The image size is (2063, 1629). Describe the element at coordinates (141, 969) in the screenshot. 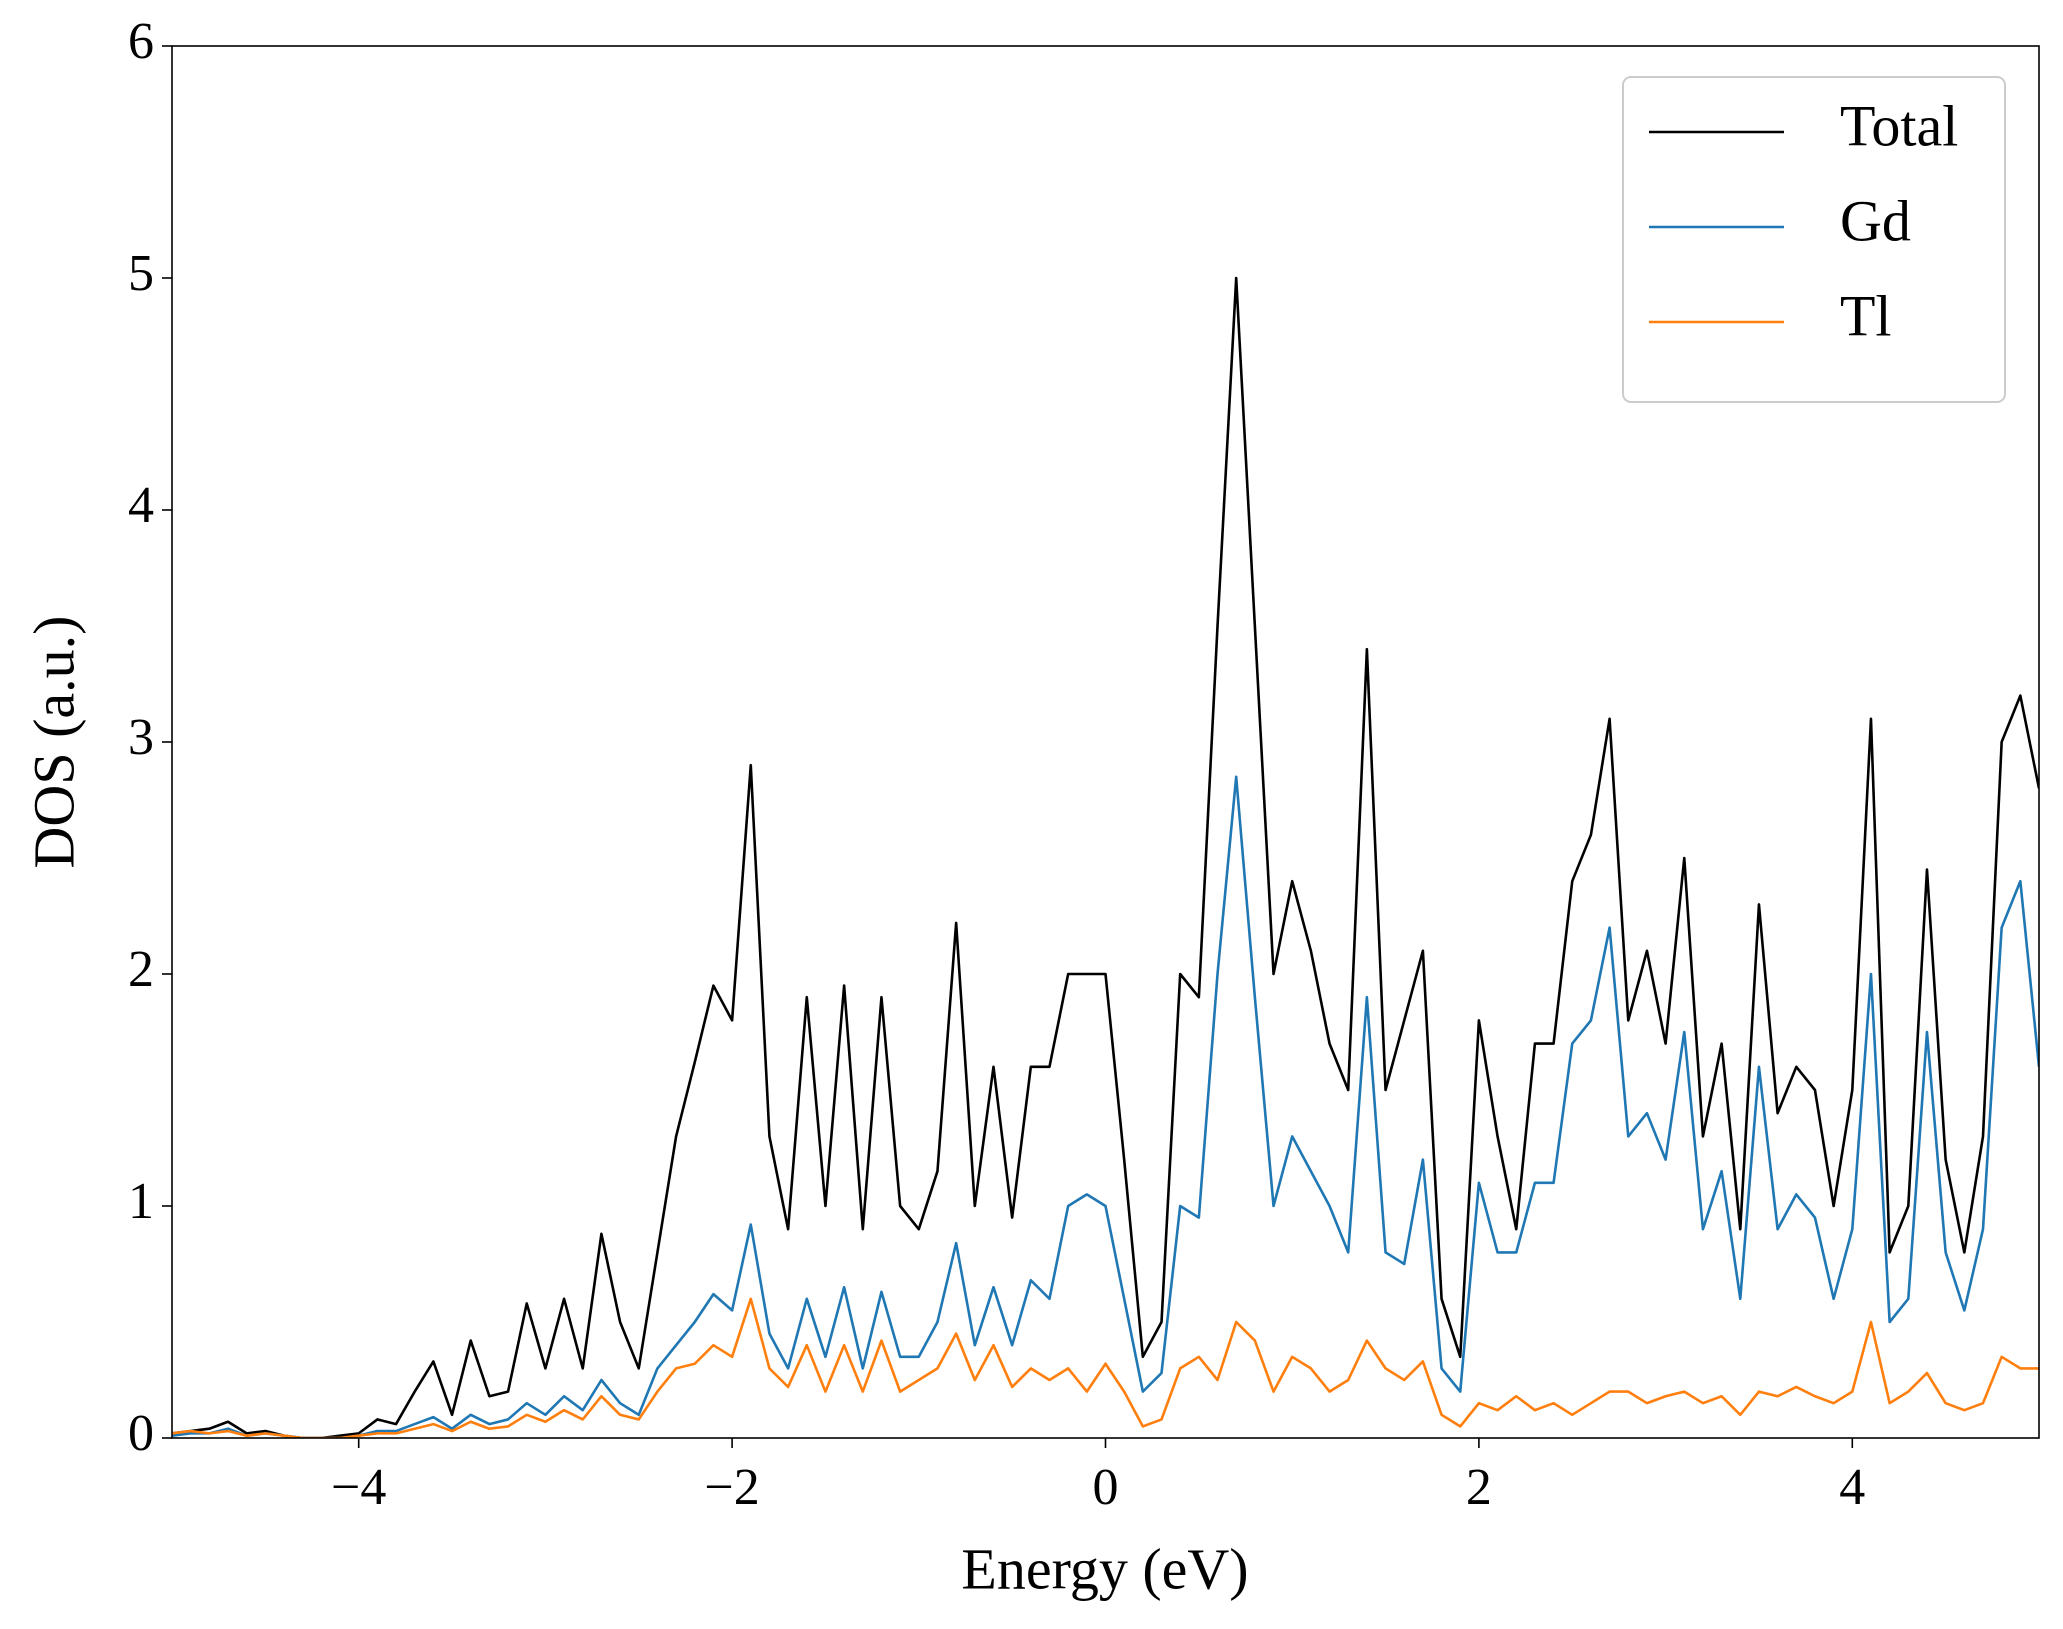

I see `y-tick-label: 2` at that location.